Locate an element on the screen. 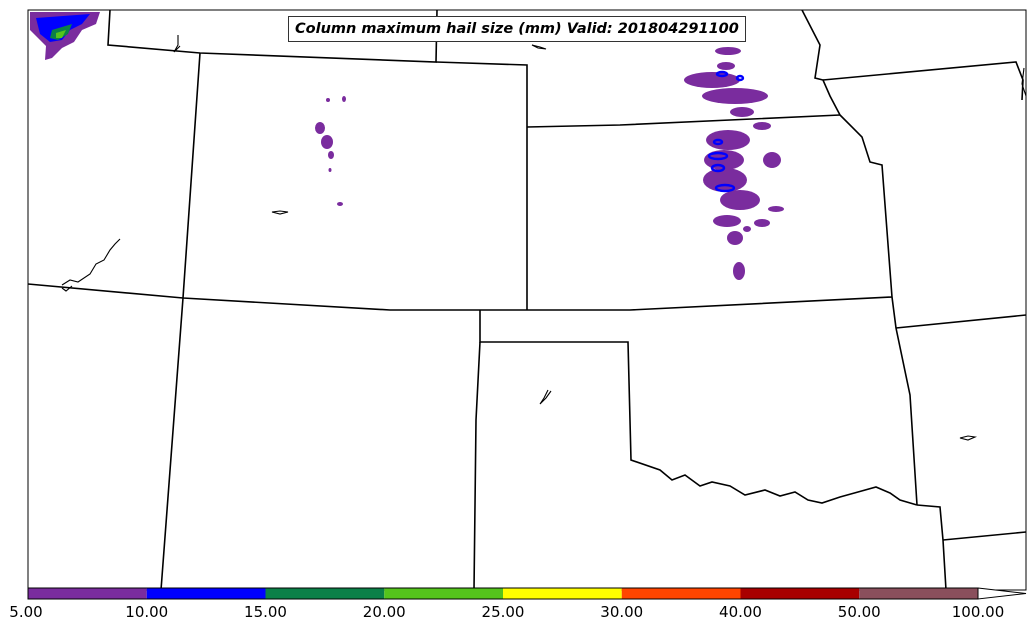 The image size is (1036, 633). hail-cluster-northwest is located at coordinates (65, 36).